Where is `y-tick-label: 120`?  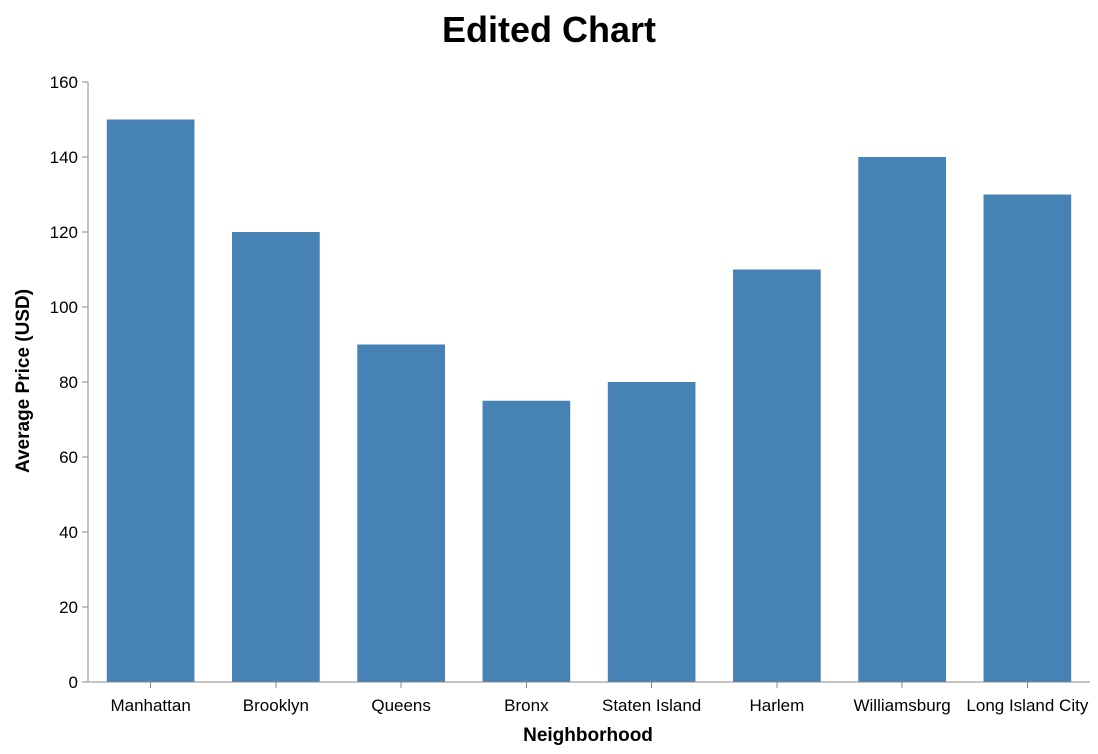
y-tick-label: 120 is located at coordinates (64, 232).